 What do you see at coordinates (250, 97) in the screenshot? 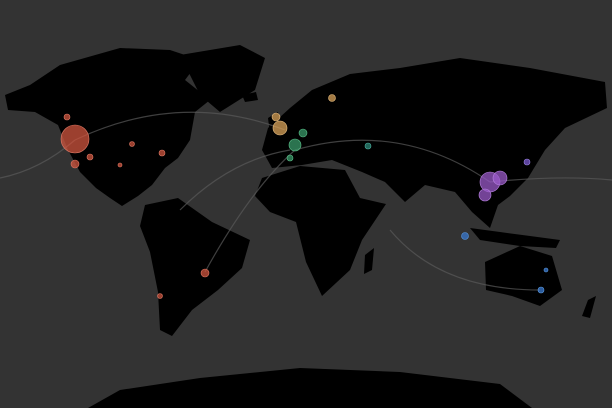
I see `iceland` at bounding box center [250, 97].